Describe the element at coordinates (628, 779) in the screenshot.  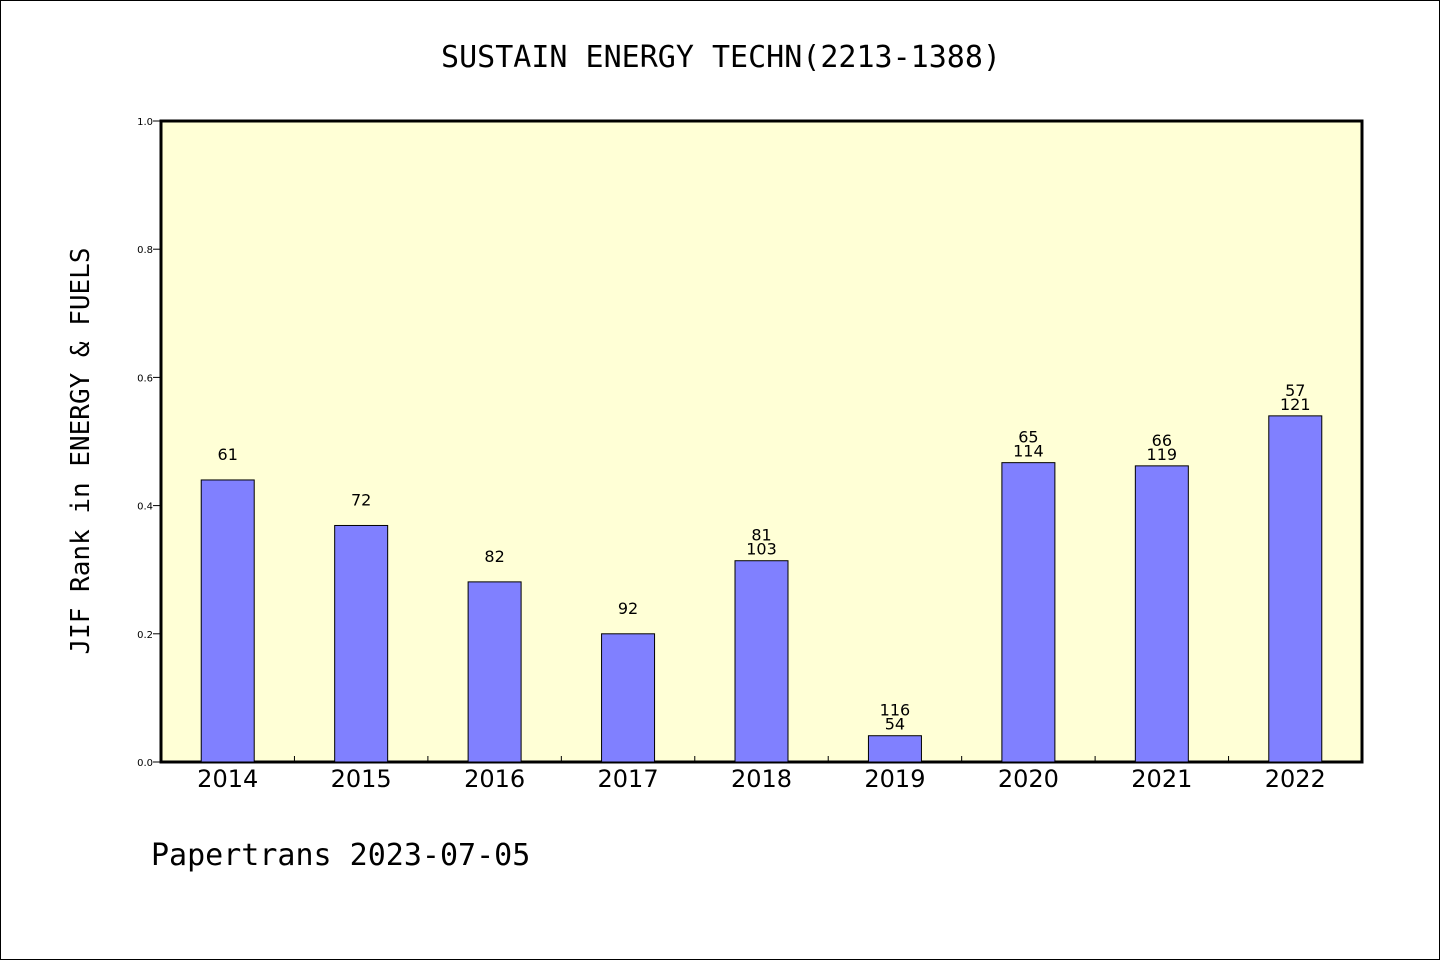
I see `x-tick-label: 2017` at that location.